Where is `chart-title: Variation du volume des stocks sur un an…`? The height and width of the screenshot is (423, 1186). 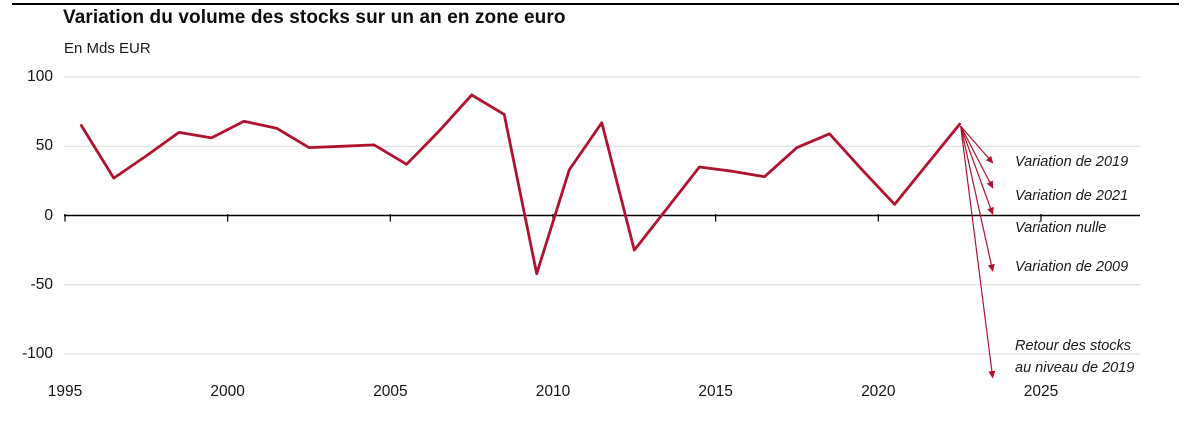
chart-title: Variation du volume des stocks sur un an… is located at coordinates (314, 17).